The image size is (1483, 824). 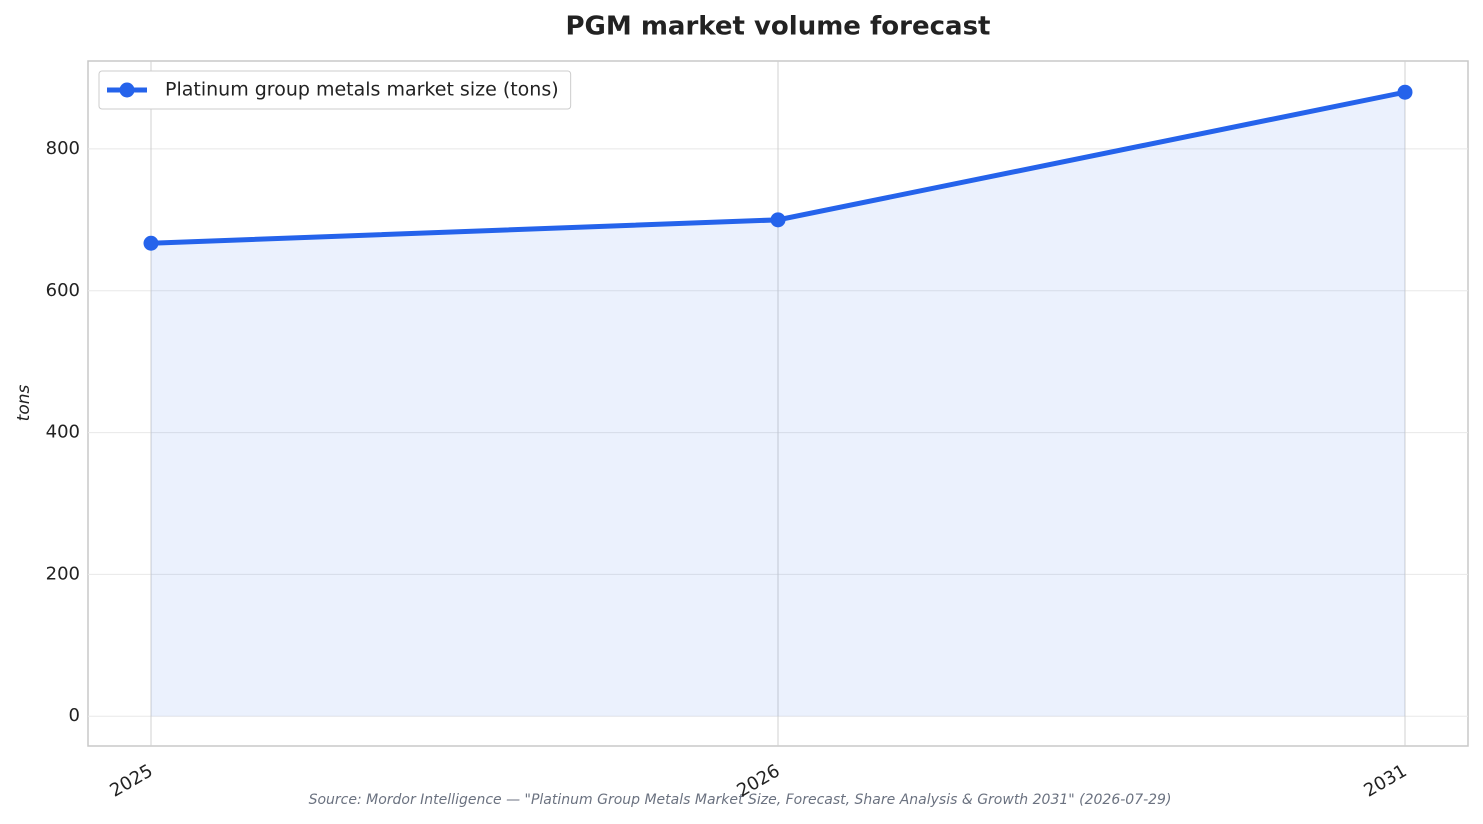 I want to click on legend-box, so click(x=335, y=90).